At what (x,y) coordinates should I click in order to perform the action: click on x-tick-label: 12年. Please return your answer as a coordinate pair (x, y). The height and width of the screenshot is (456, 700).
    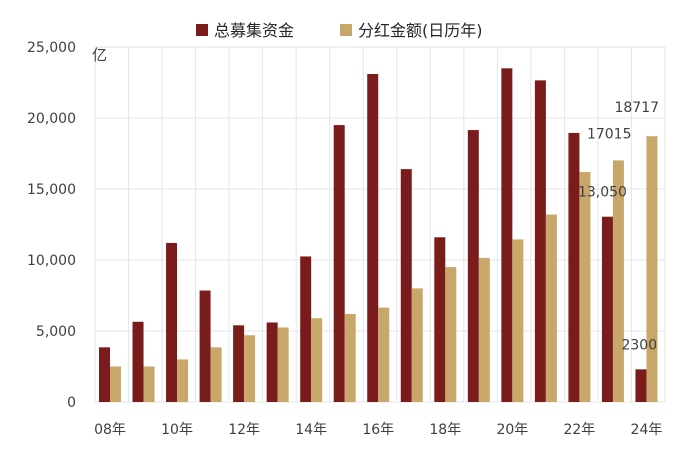
    Looking at the image, I should click on (244, 430).